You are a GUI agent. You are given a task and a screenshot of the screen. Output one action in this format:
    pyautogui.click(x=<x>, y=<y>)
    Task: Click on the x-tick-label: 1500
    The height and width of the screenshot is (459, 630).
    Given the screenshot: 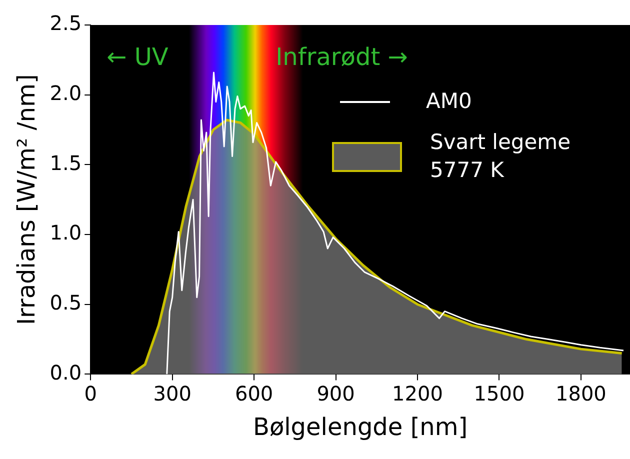 What is the action you would take?
    pyautogui.click(x=499, y=393)
    